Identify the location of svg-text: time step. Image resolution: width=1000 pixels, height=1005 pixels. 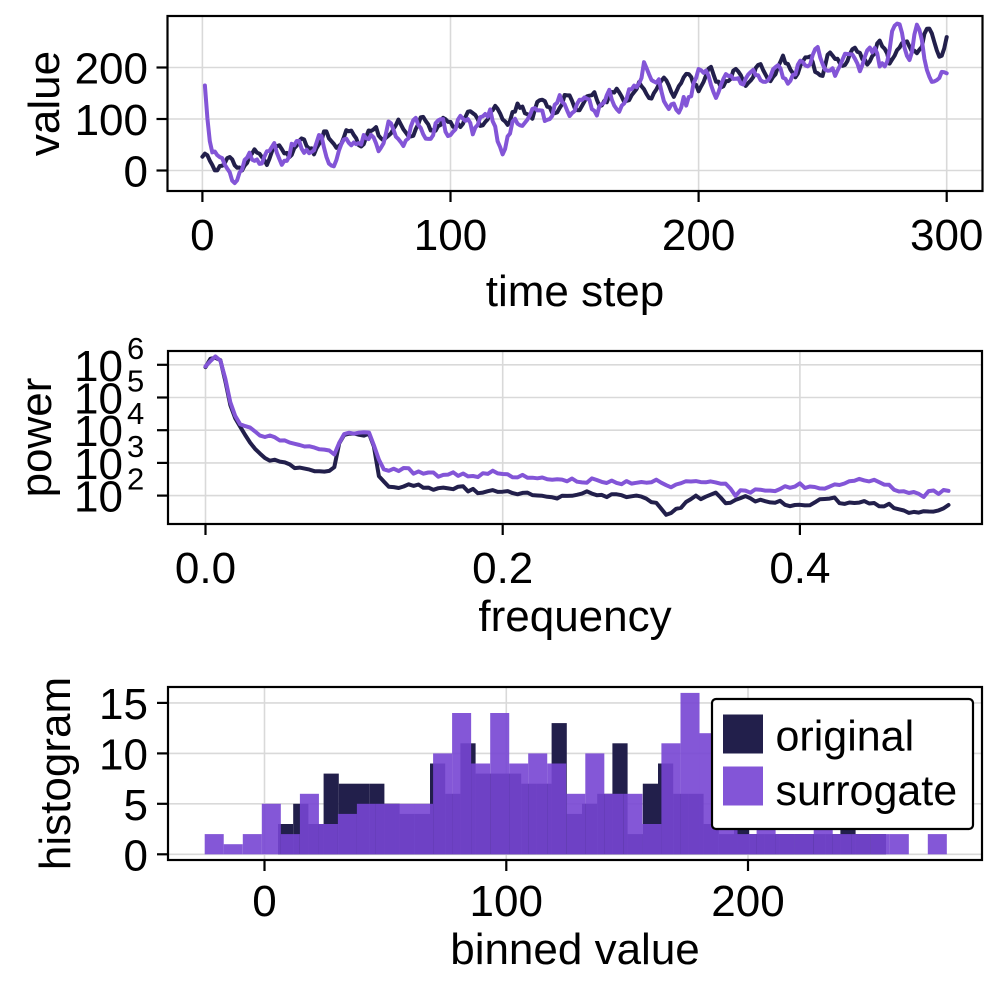
(575, 291).